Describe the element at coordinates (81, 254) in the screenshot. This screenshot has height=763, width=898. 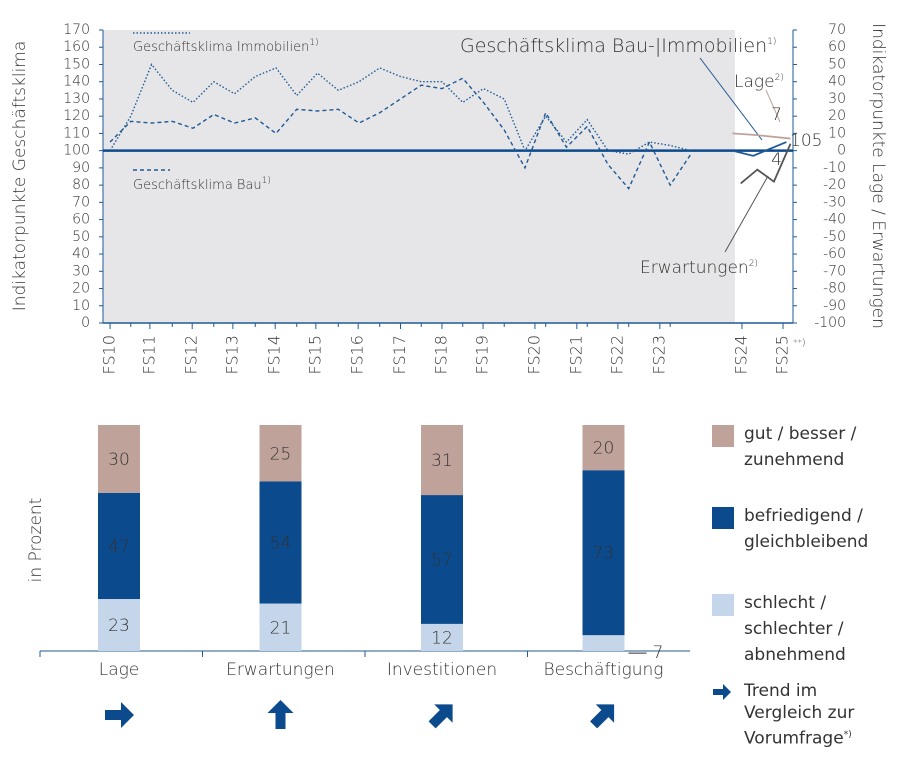
I see `y-tick-label: 40` at that location.